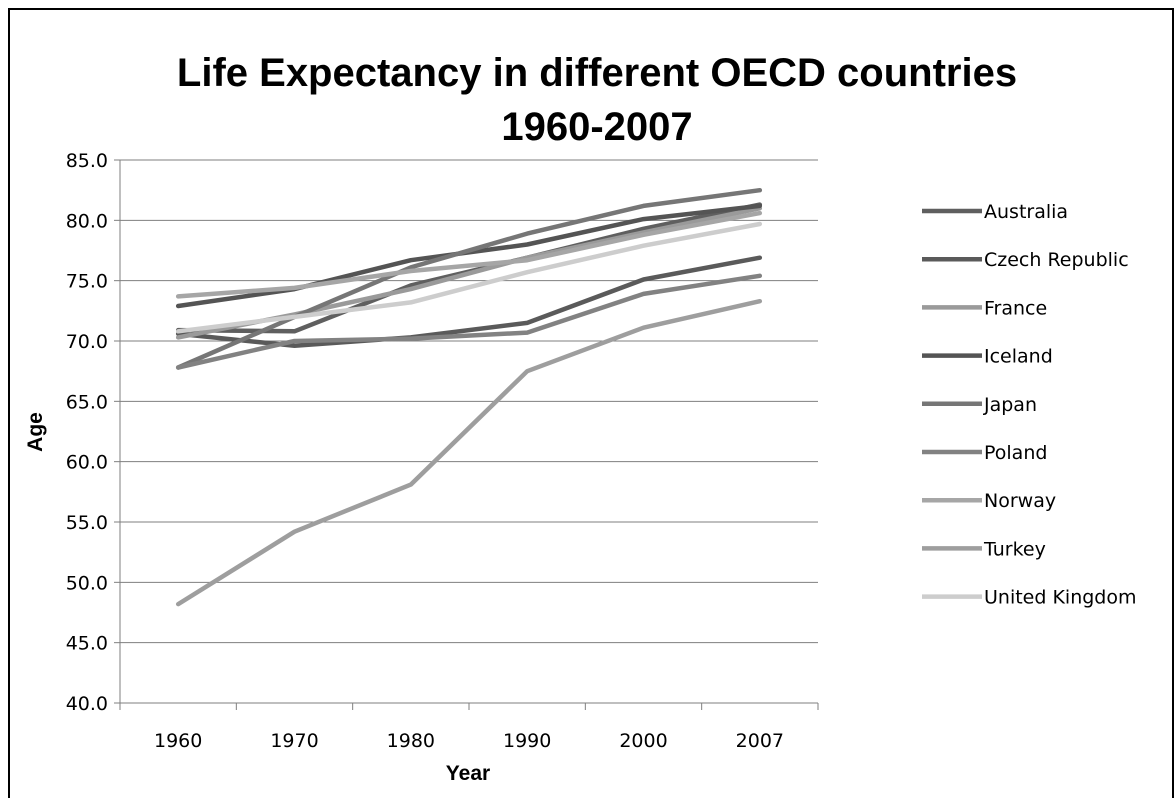 This screenshot has width=1174, height=798. What do you see at coordinates (35, 432) in the screenshot?
I see `y-axis-label: Age` at bounding box center [35, 432].